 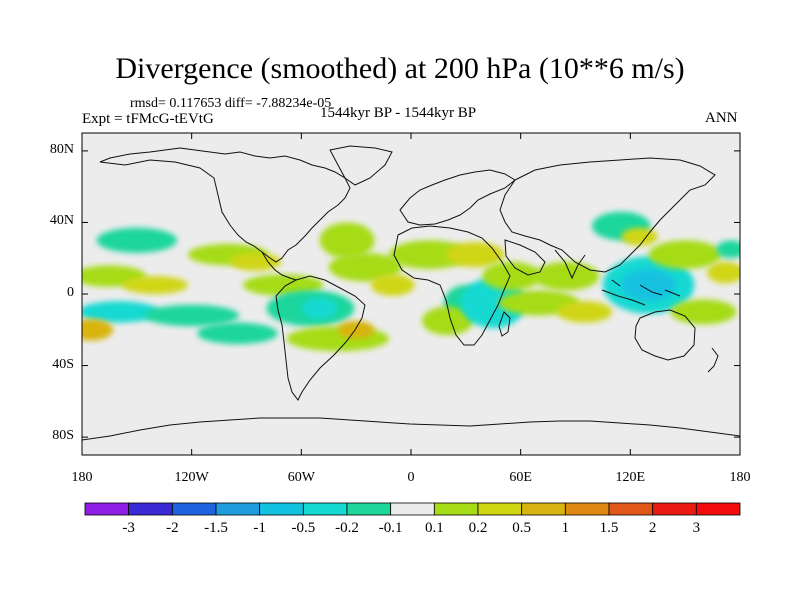 What do you see at coordinates (565, 528) in the screenshot?
I see `colorbar-label: 1` at bounding box center [565, 528].